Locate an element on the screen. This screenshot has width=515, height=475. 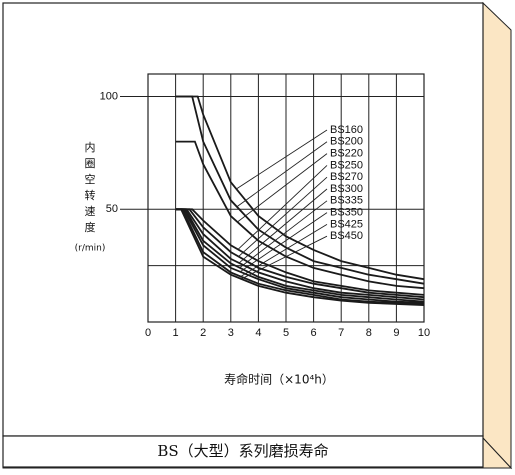
y-axis-label: 内 is located at coordinates (90, 147).